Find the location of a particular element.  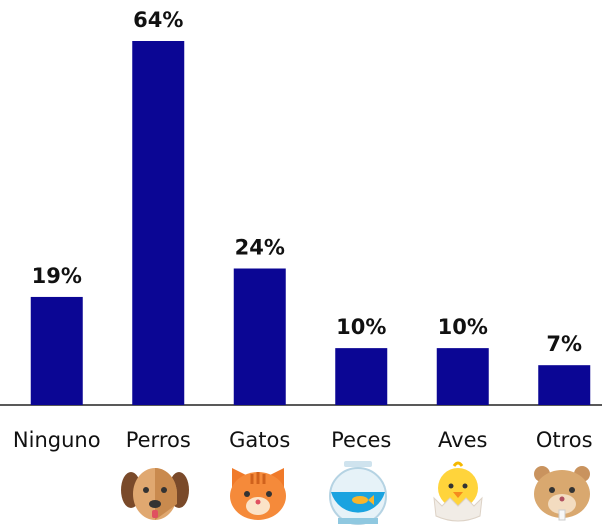

value-label: 24% is located at coordinates (260, 248).